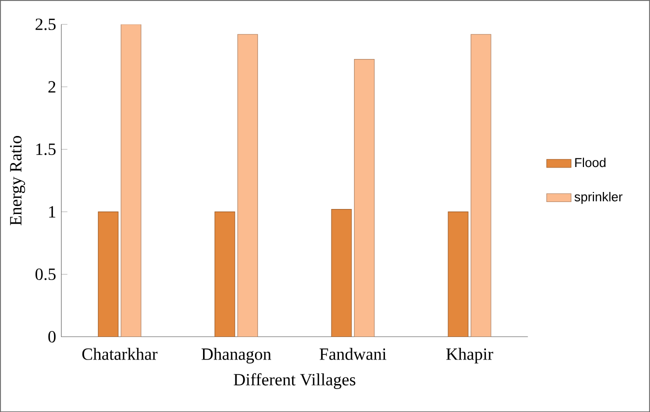 This screenshot has height=412, width=650. What do you see at coordinates (353, 354) in the screenshot?
I see `x-tick-label: Fandwani` at bounding box center [353, 354].